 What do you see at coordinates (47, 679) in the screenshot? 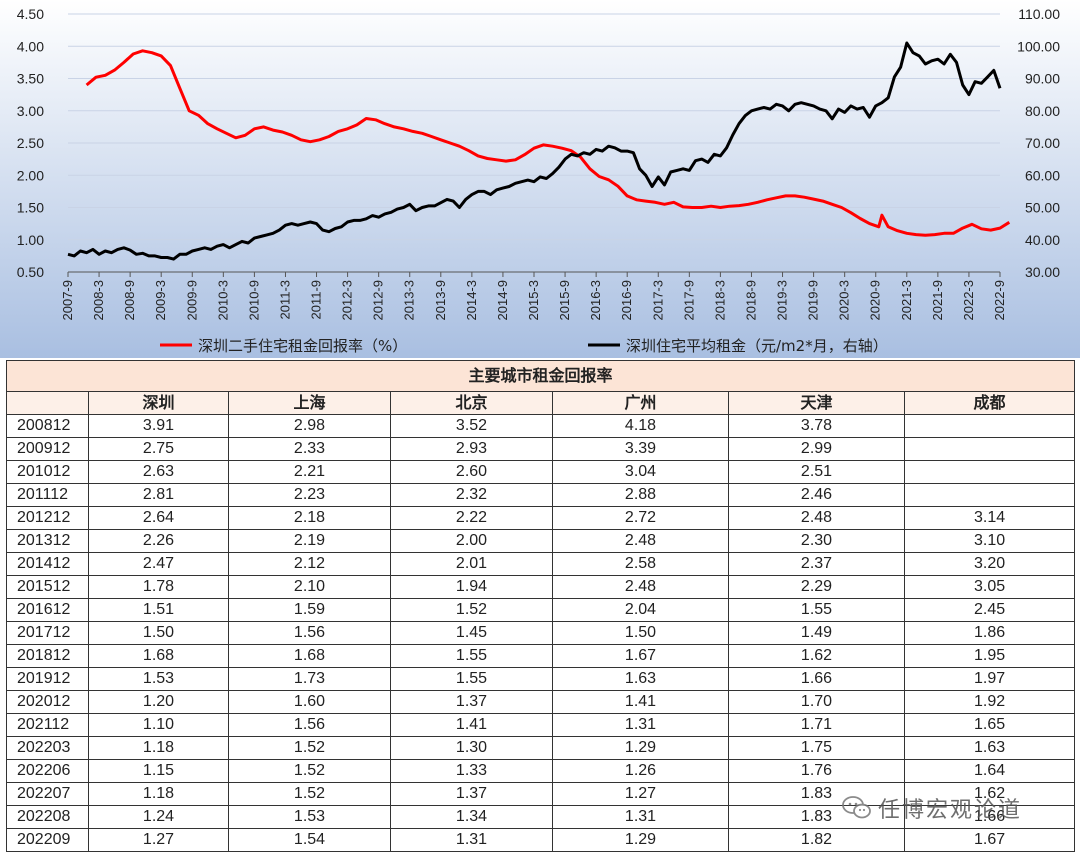
I see `row-date-cell: 201912` at bounding box center [47, 679].